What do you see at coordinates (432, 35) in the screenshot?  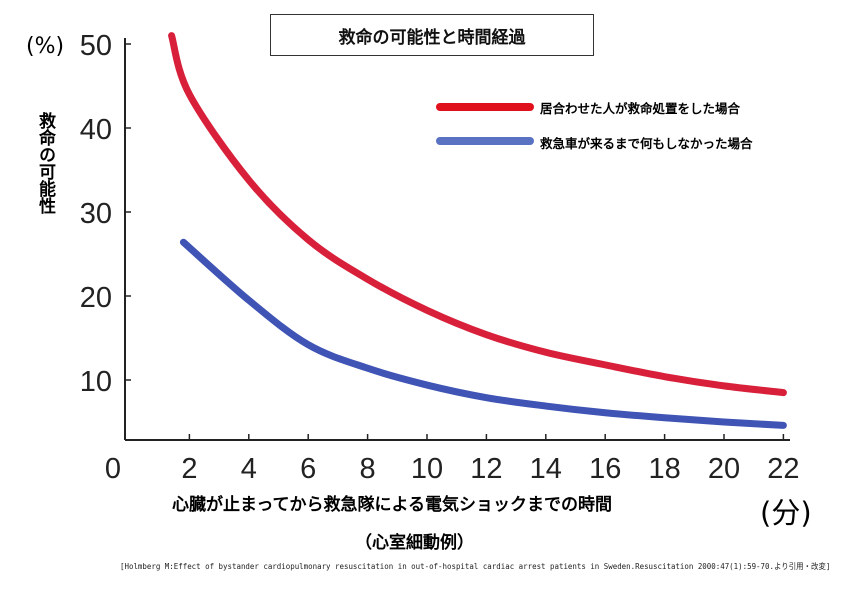 I see `chart-title: 救命の可能性と時間経過` at bounding box center [432, 35].